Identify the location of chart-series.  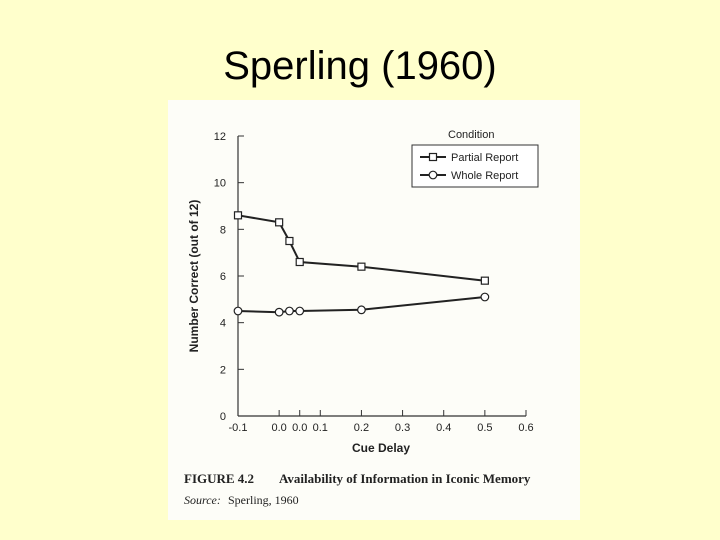
(361, 264).